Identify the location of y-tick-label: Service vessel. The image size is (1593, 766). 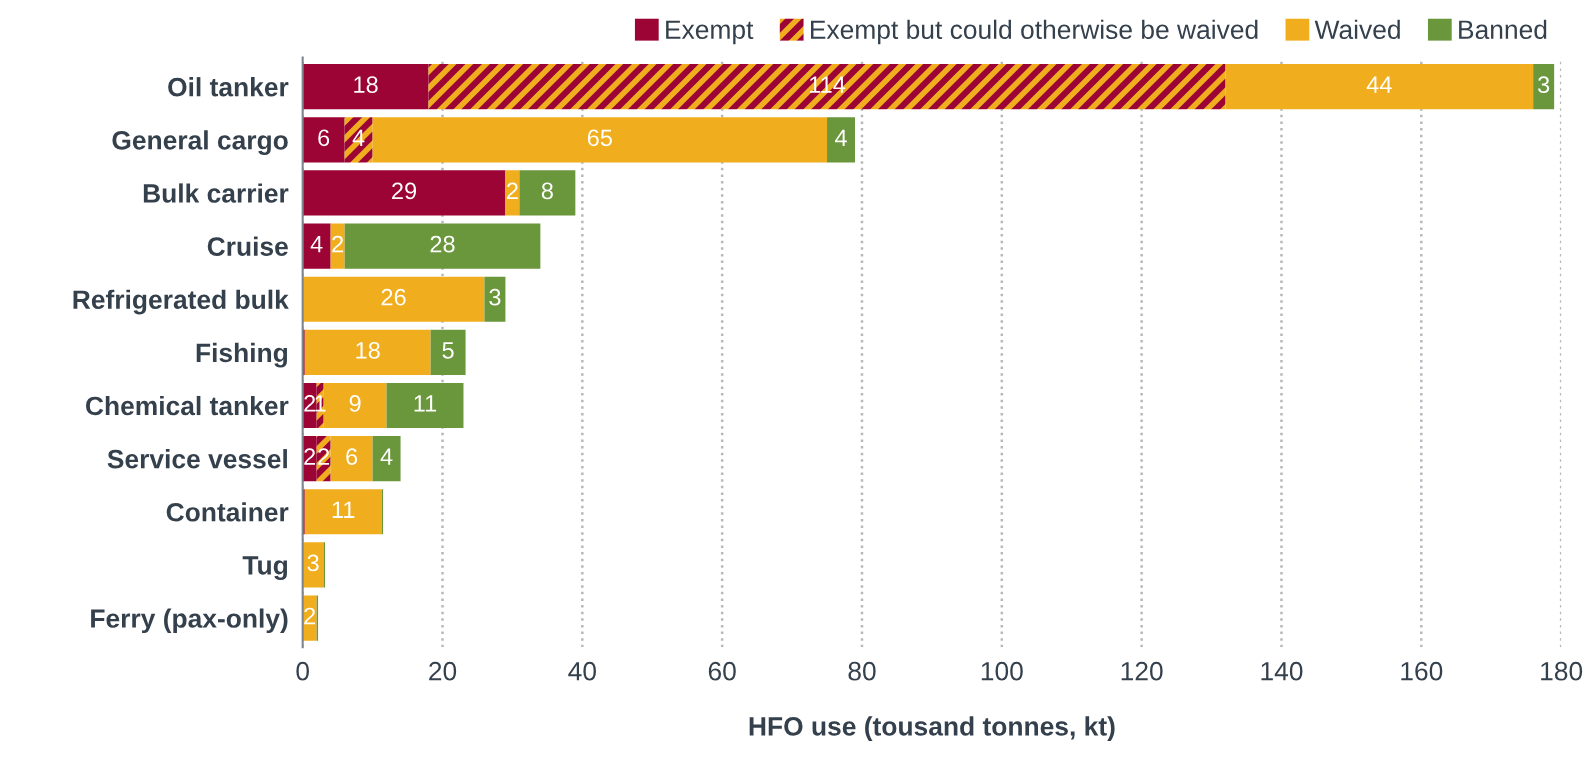
(197, 459).